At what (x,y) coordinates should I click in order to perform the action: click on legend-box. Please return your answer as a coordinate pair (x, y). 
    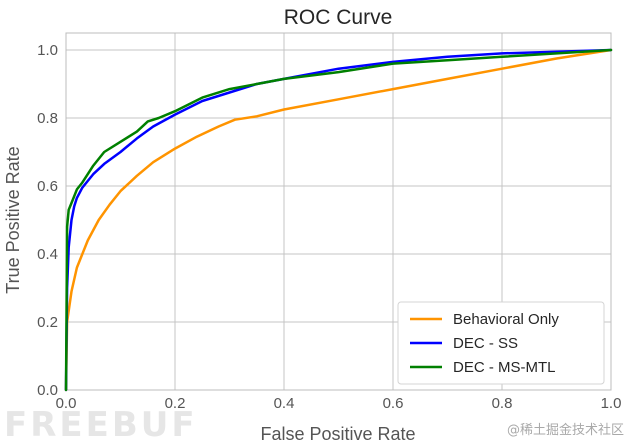
    Looking at the image, I should click on (501, 343).